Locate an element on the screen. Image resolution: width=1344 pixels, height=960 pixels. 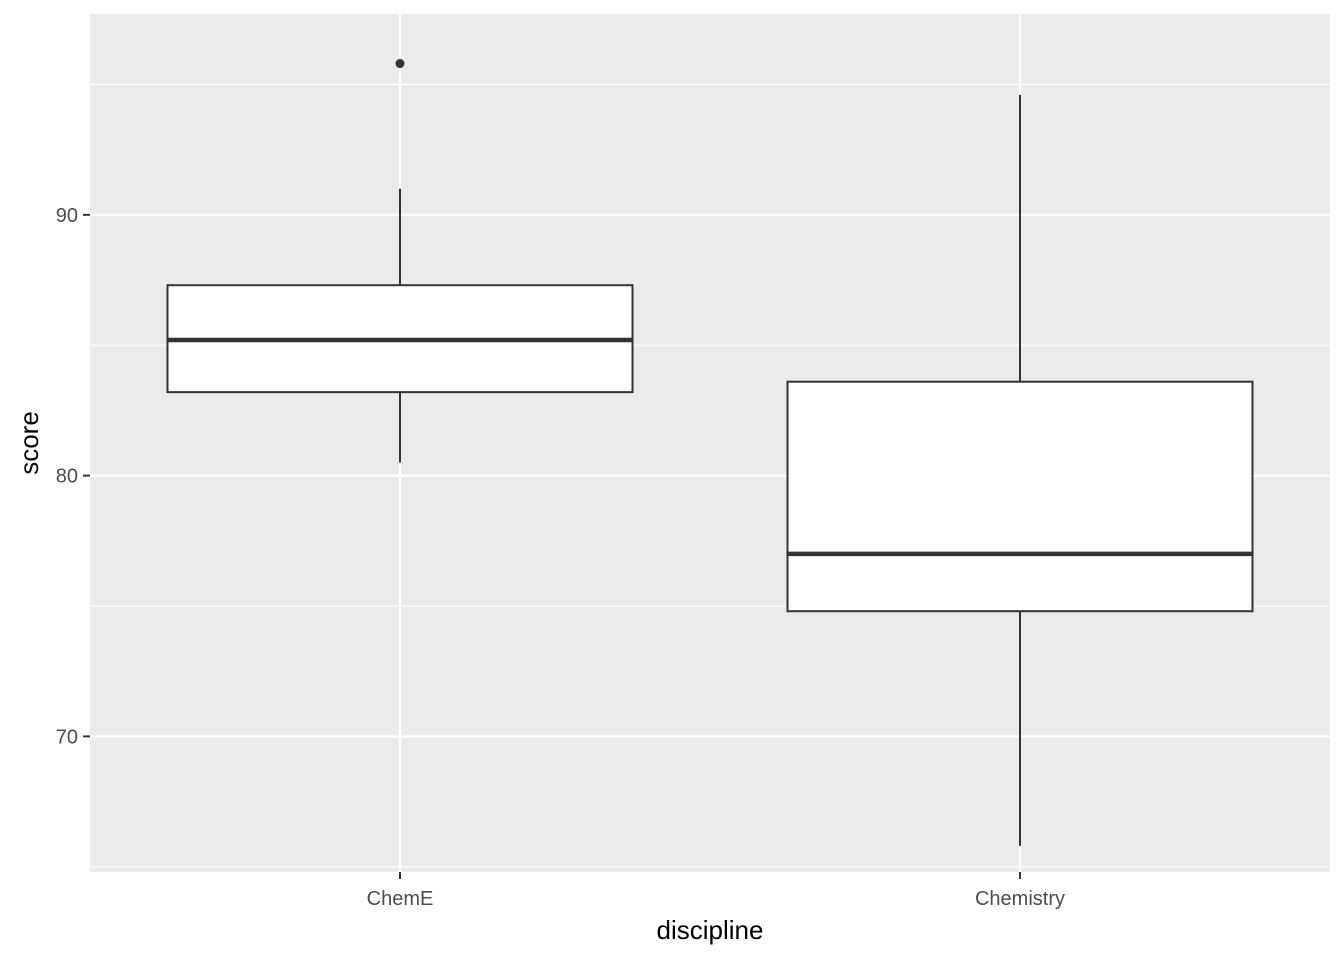
y-axis-title: score is located at coordinates (29, 443).